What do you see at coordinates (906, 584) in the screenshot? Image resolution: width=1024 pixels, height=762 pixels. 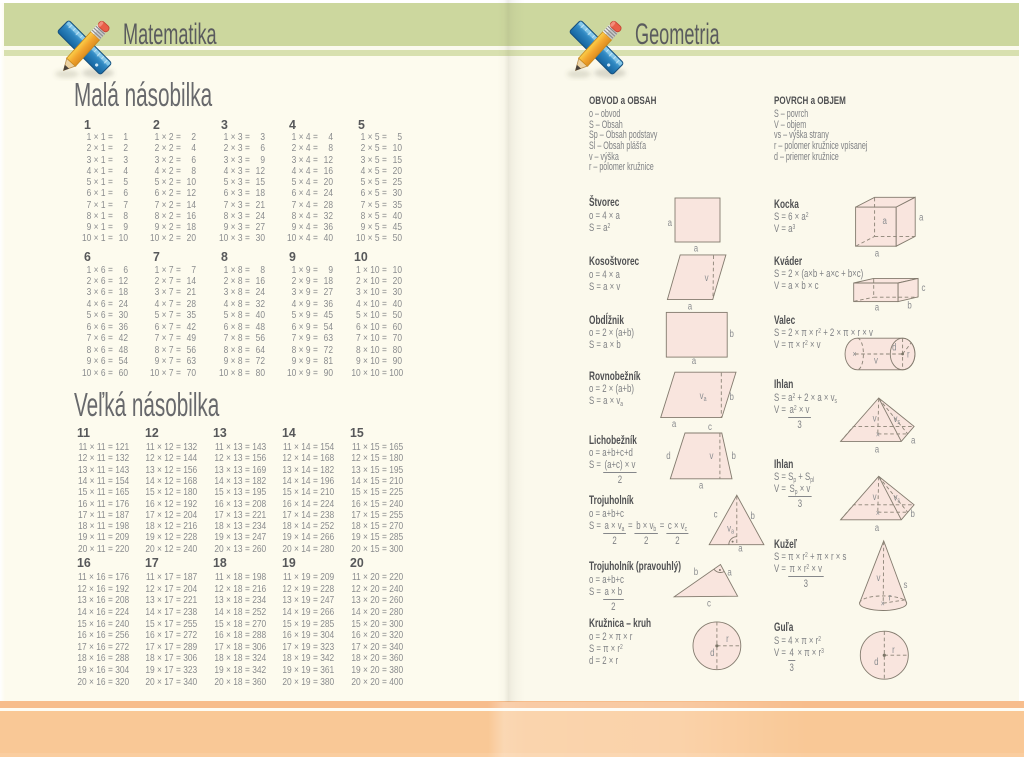 I see `svg-text: s` at bounding box center [906, 584].